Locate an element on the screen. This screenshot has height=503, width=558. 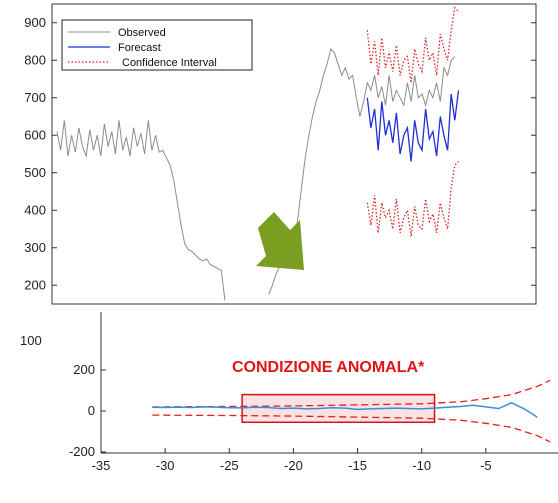
bottom-x-ticks: -35 -30 -25 -20 -15 -10 -5 is located at coordinates (292, 460).